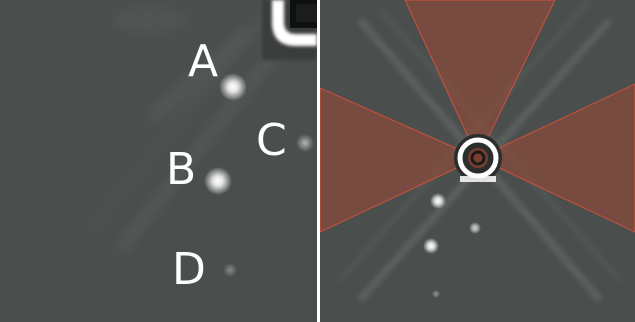 The height and width of the screenshot is (322, 635). I want to click on point-source-a, so click(233, 87).